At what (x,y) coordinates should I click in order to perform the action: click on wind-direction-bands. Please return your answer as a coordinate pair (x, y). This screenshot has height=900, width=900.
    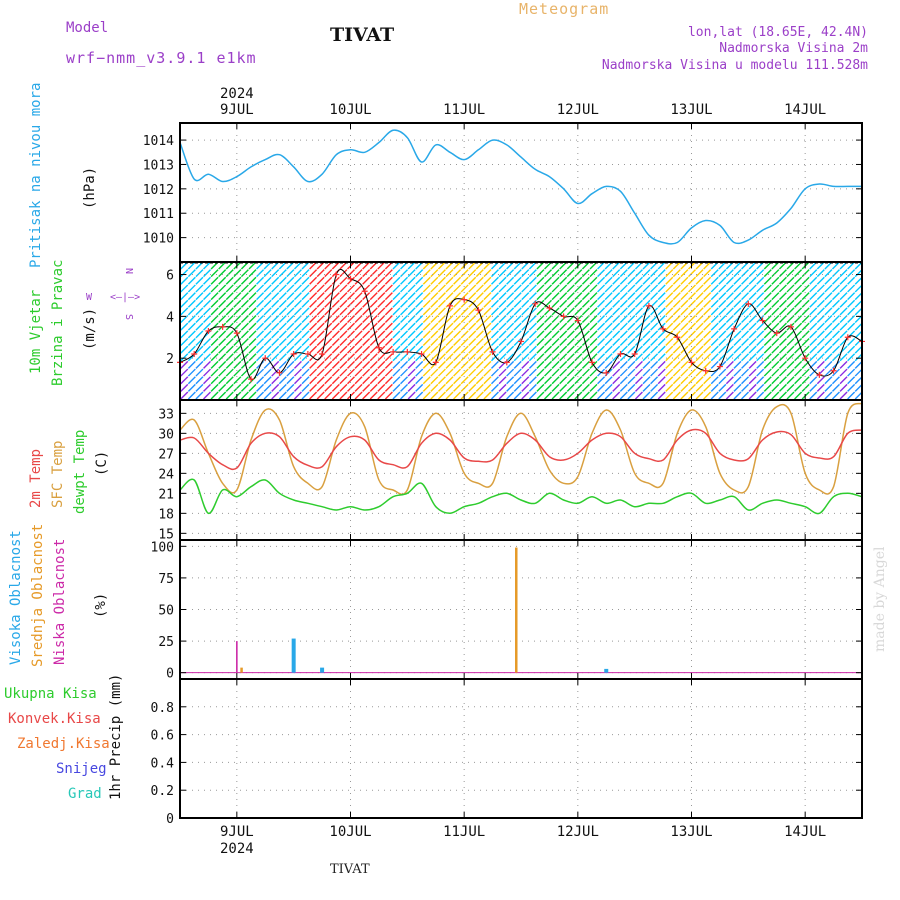
    Looking at the image, I should click on (521, 330).